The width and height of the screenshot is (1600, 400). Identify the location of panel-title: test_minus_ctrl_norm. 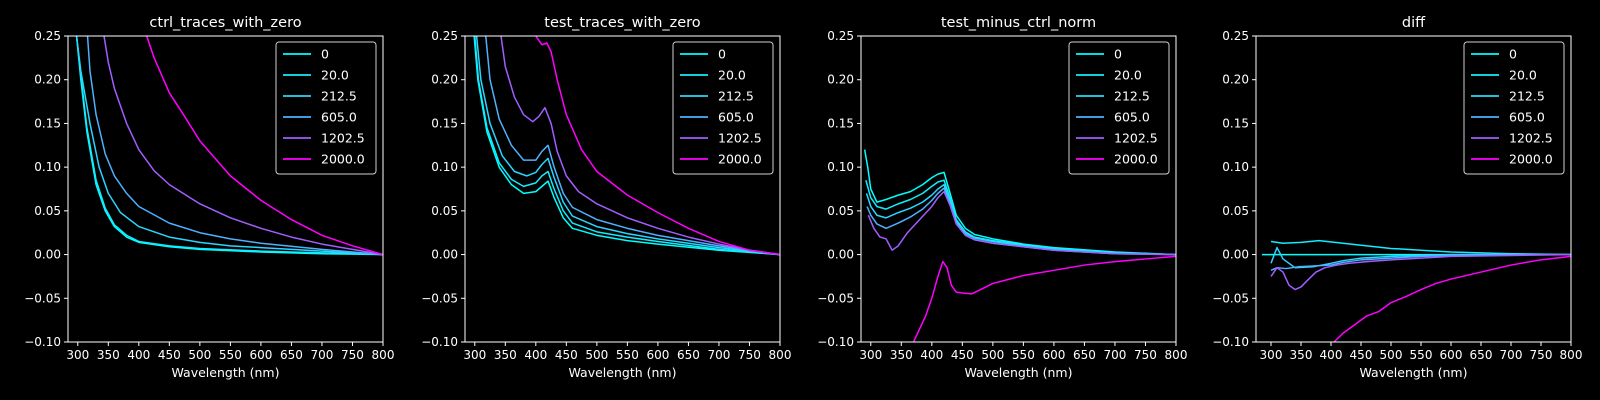
(1018, 23).